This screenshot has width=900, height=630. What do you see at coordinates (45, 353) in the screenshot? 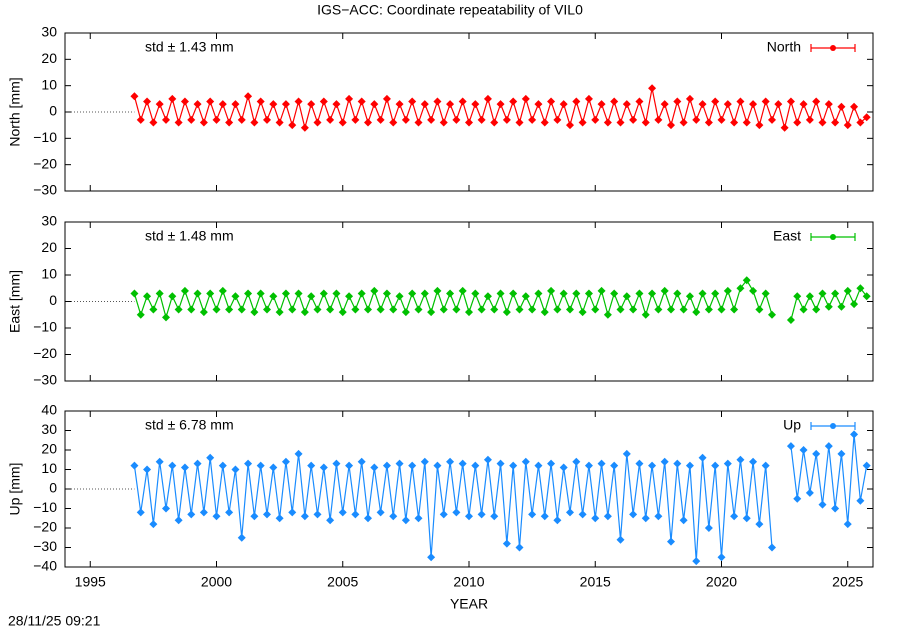
I see `y-tick-label: −20` at bounding box center [45, 353].